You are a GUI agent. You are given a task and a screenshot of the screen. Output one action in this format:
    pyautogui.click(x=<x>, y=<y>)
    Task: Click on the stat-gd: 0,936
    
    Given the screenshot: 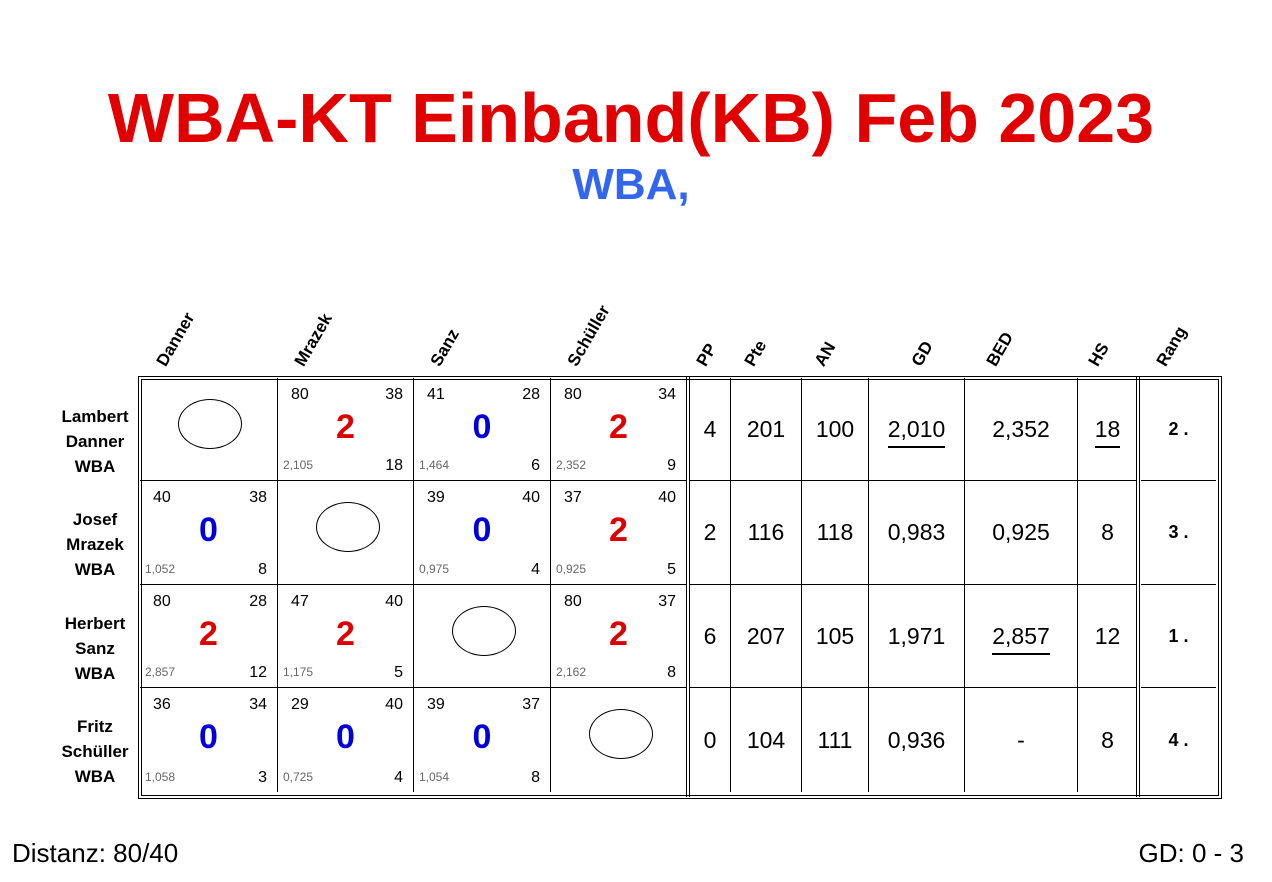 What is the action you would take?
    pyautogui.click(x=917, y=740)
    